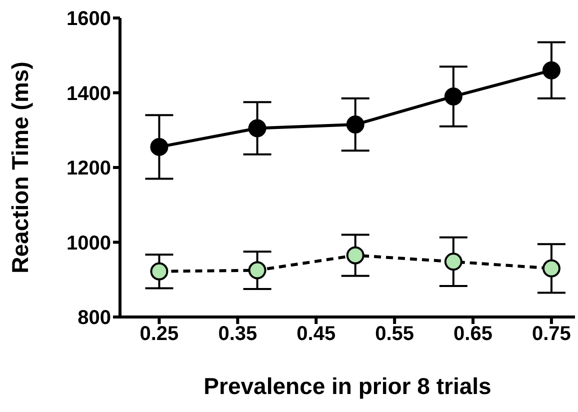  What do you see at coordinates (88, 93) in the screenshot?
I see `y-tick-label: 1400` at bounding box center [88, 93].